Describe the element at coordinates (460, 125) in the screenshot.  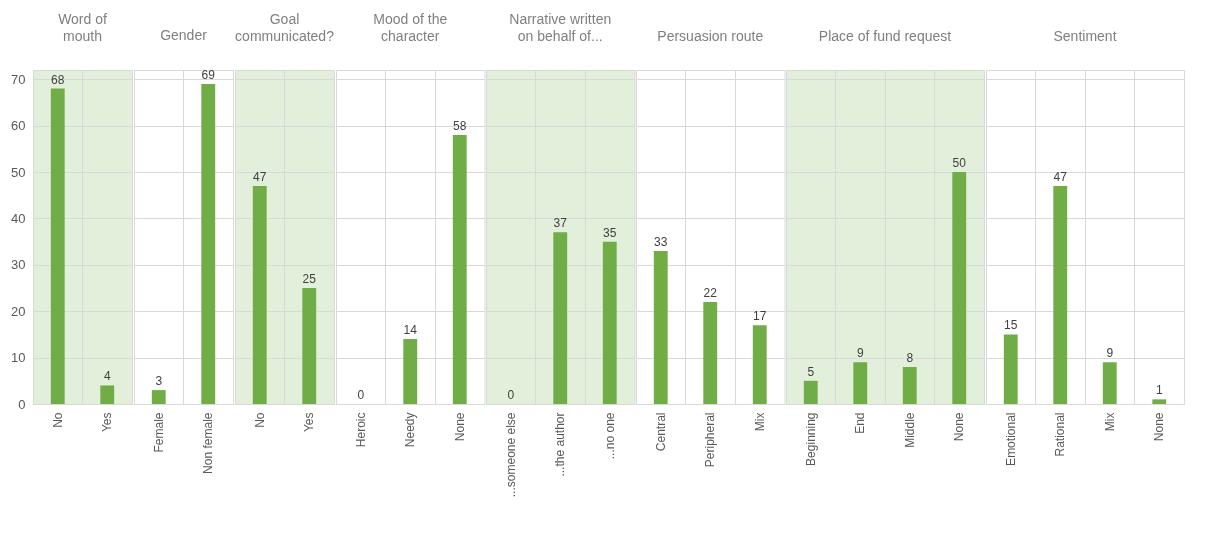
I see `data-label: 58` at that location.